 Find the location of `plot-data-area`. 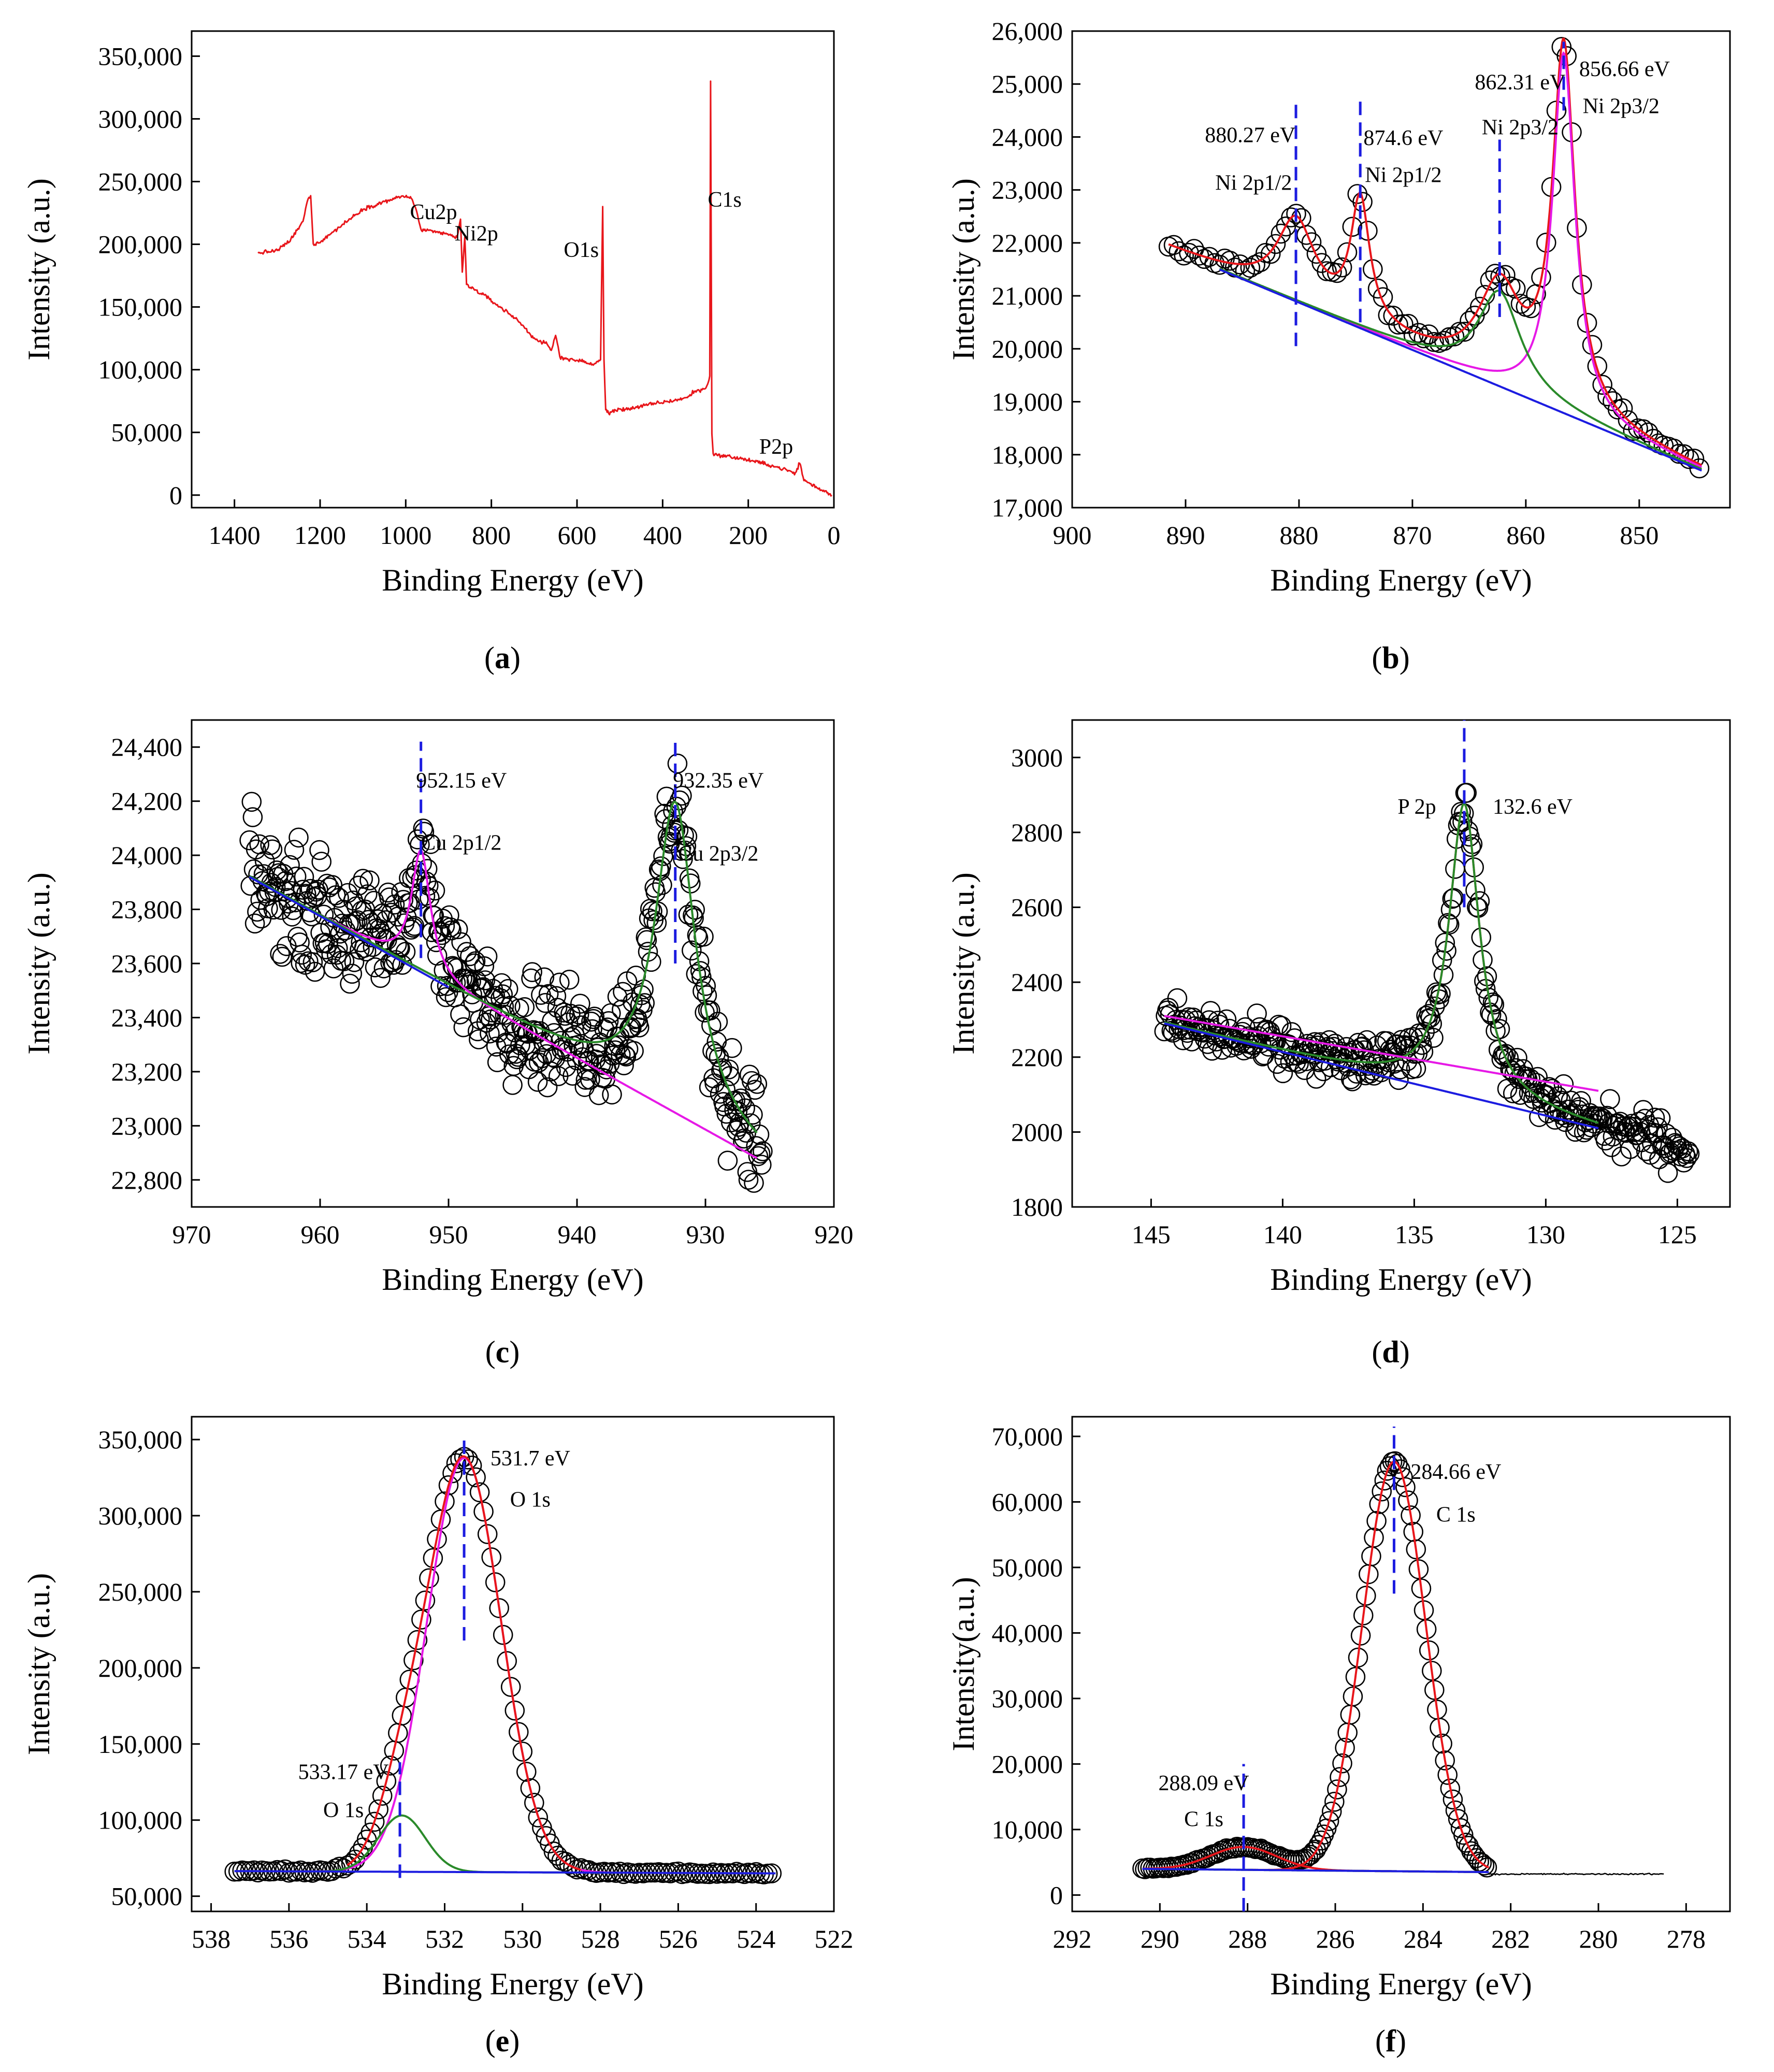

plot-data-area is located at coordinates (1434, 258).